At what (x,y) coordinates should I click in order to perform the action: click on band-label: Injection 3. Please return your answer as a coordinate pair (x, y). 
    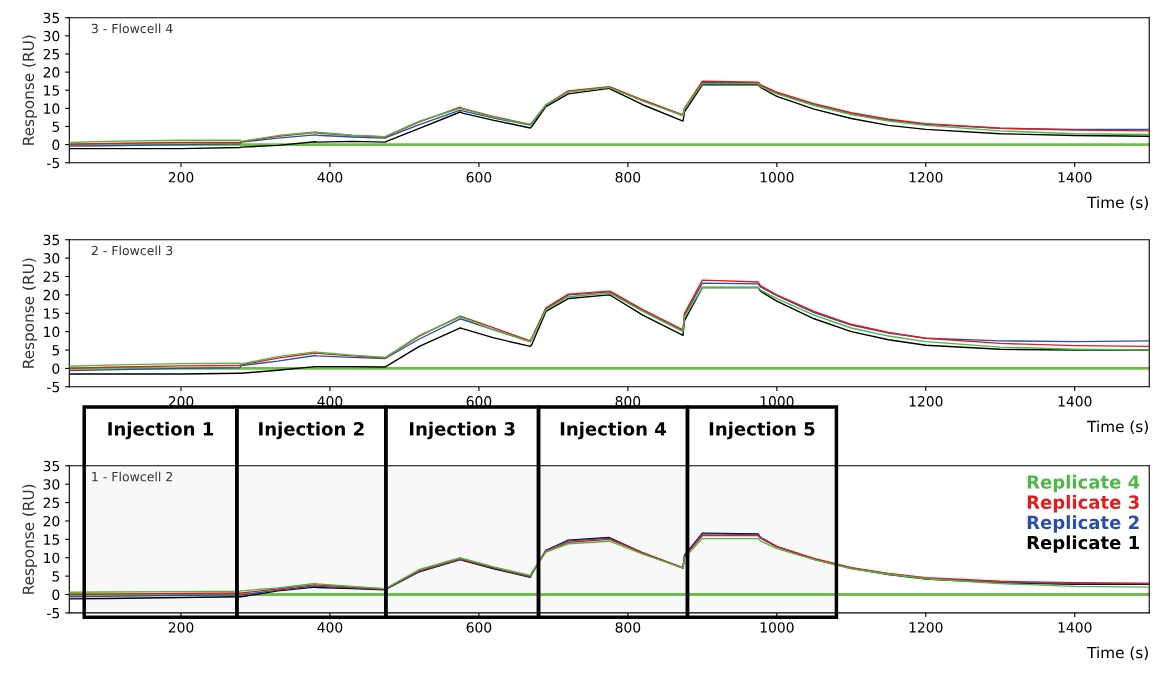
    Looking at the image, I should click on (462, 430).